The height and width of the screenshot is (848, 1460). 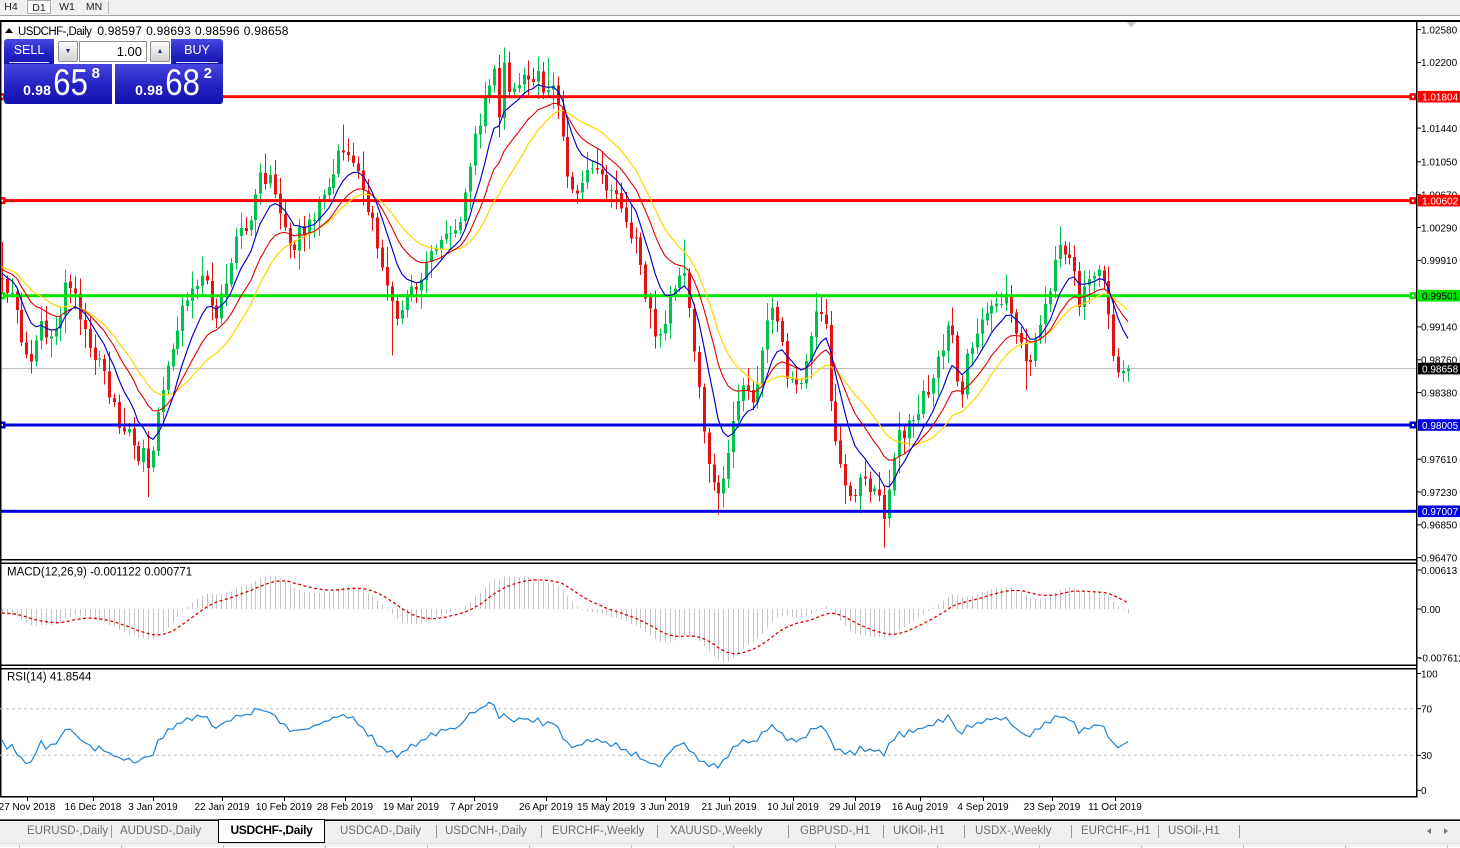 What do you see at coordinates (920, 807) in the screenshot?
I see `svg-text: 16 Aug 2019` at bounding box center [920, 807].